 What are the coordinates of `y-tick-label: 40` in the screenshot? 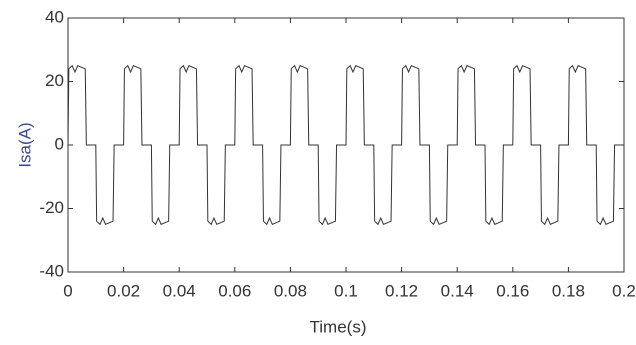 It's located at (54, 16).